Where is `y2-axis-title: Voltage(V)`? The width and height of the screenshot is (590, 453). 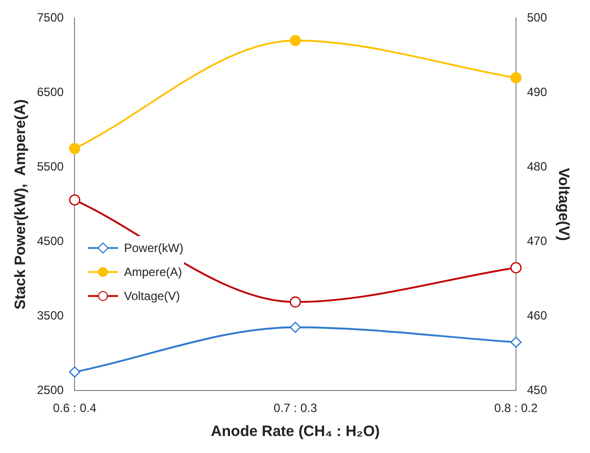 y2-axis-title: Voltage(V) is located at coordinates (563, 204).